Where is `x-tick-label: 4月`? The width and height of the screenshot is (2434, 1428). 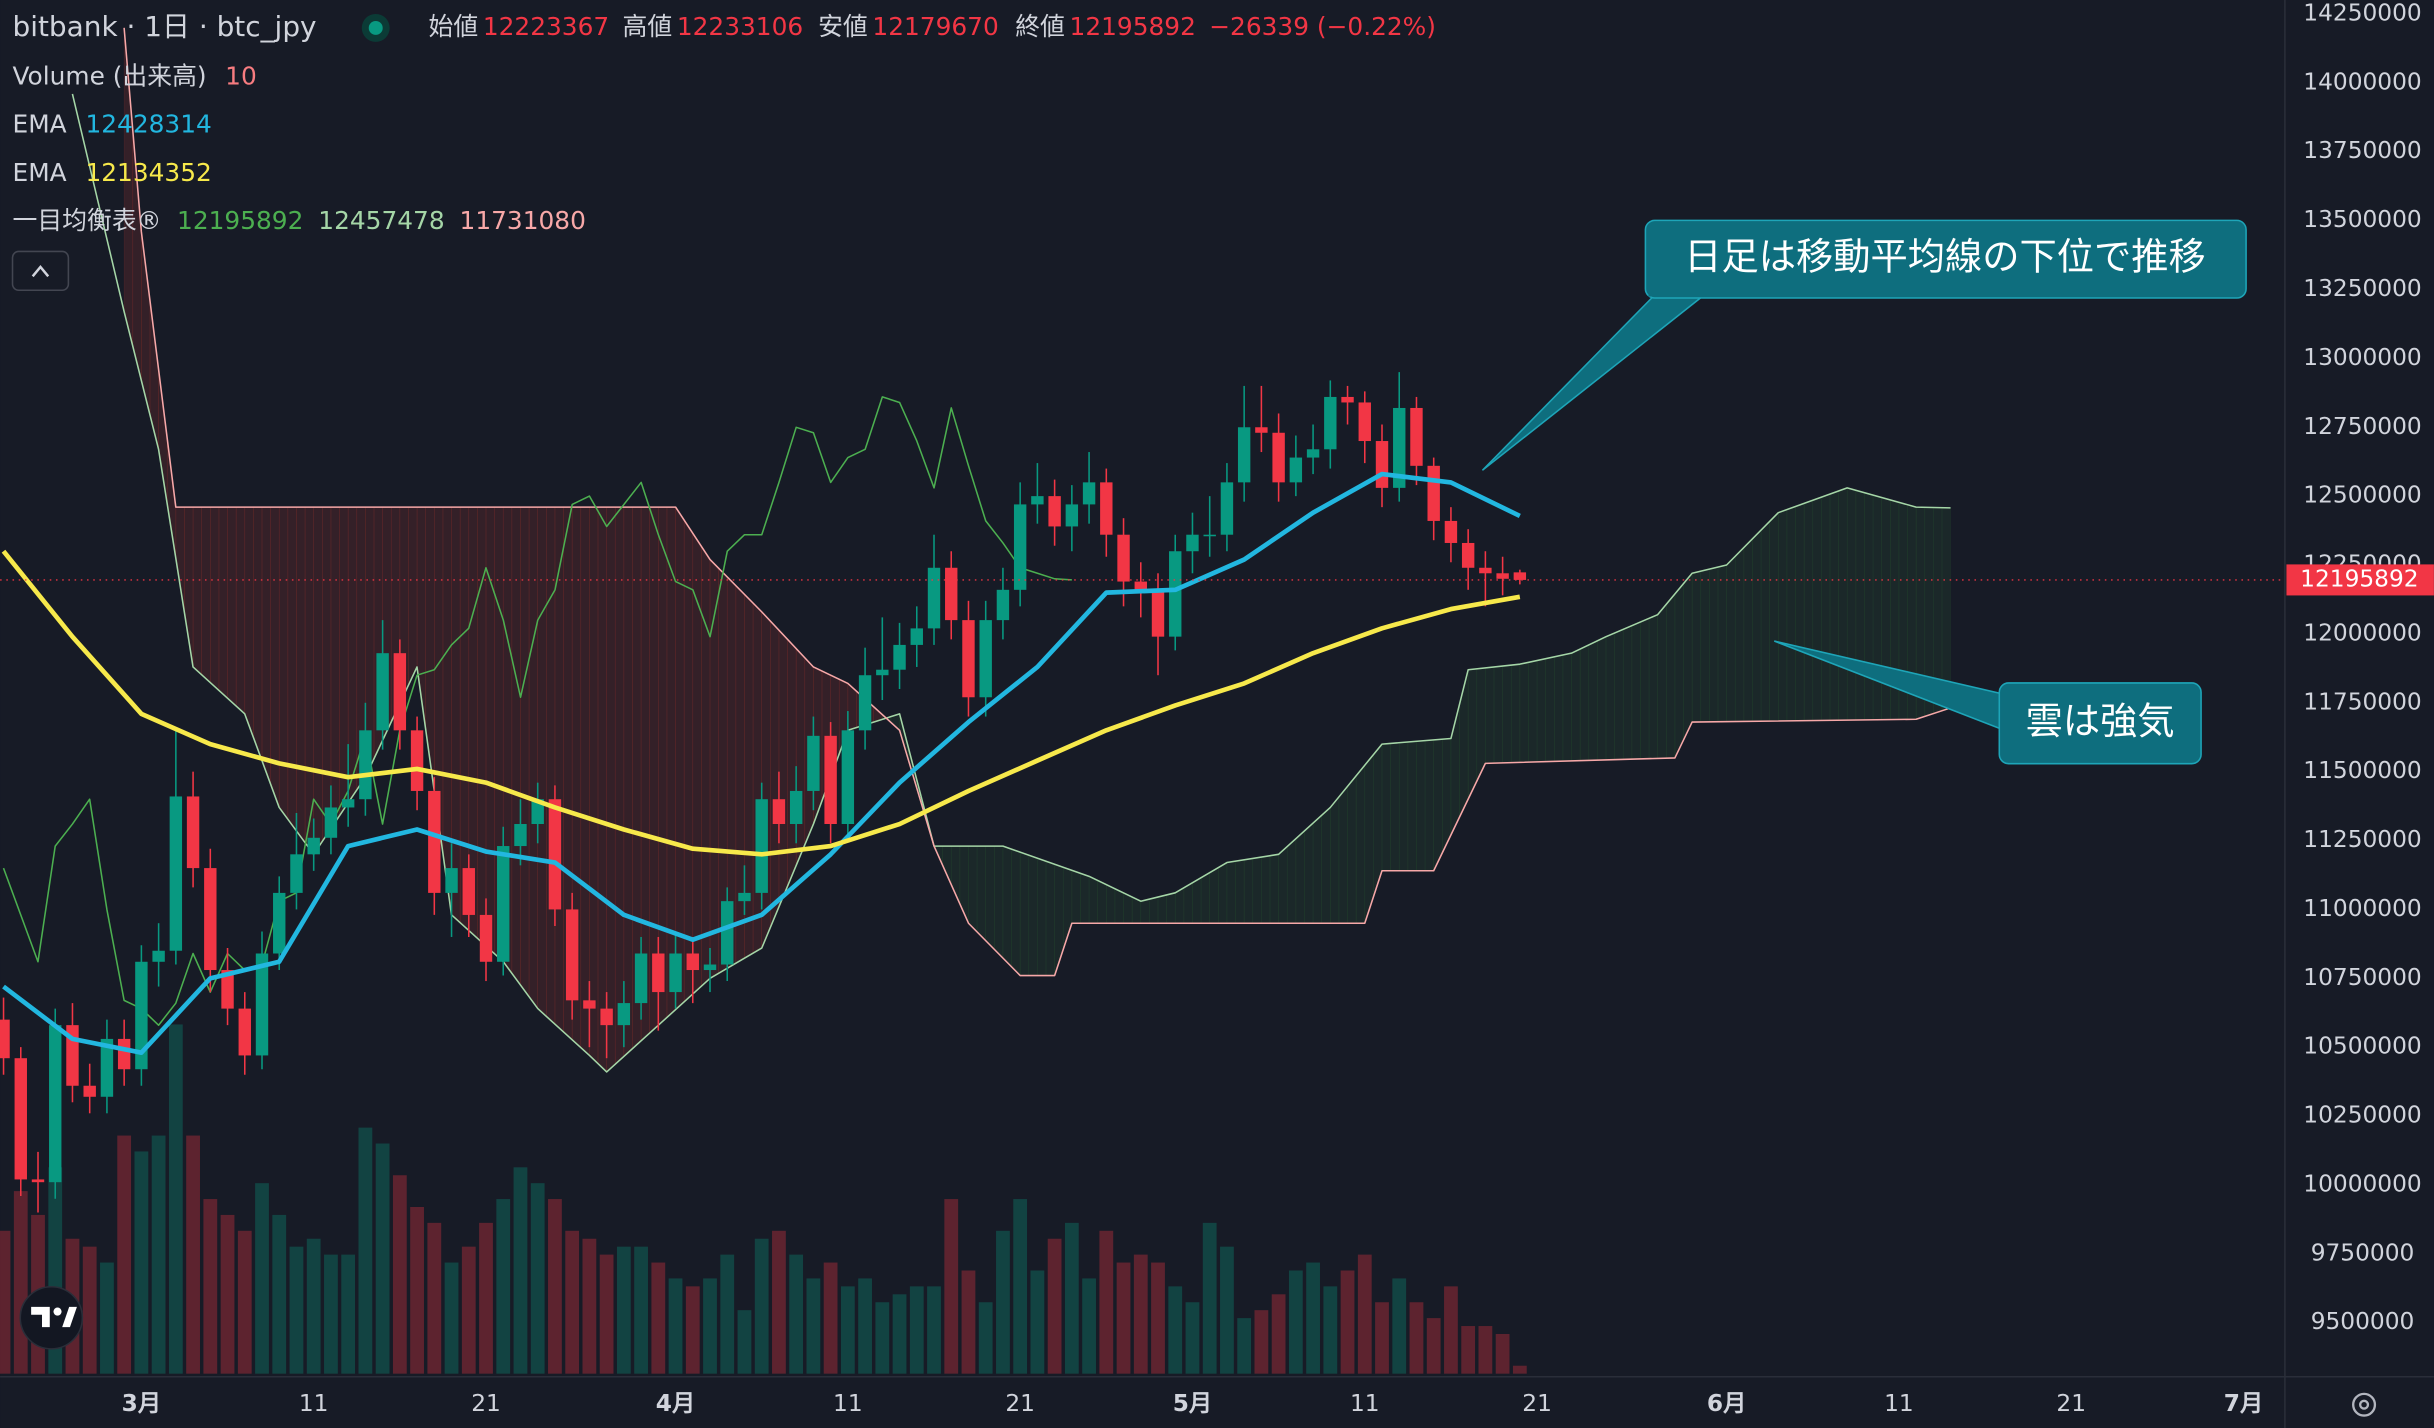 x-tick-label: 4月 is located at coordinates (675, 1403).